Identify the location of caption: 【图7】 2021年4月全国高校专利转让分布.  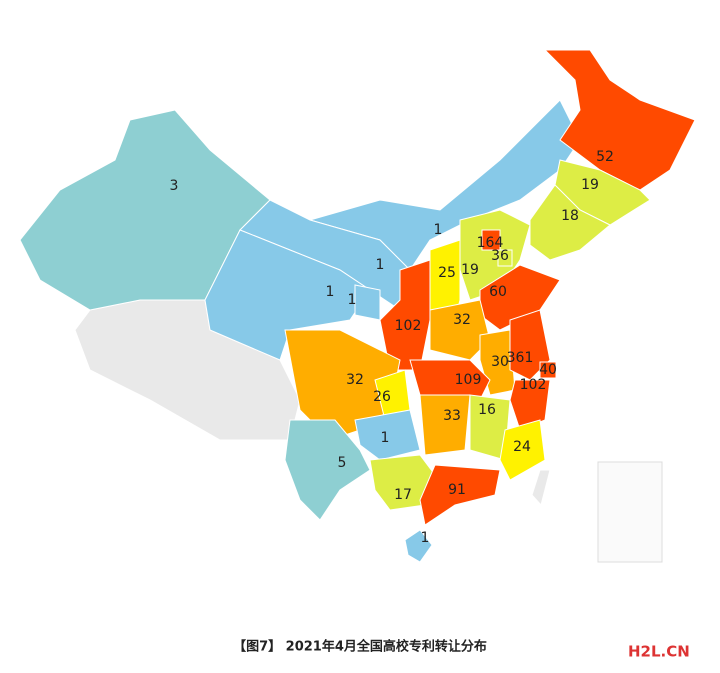
(360, 647).